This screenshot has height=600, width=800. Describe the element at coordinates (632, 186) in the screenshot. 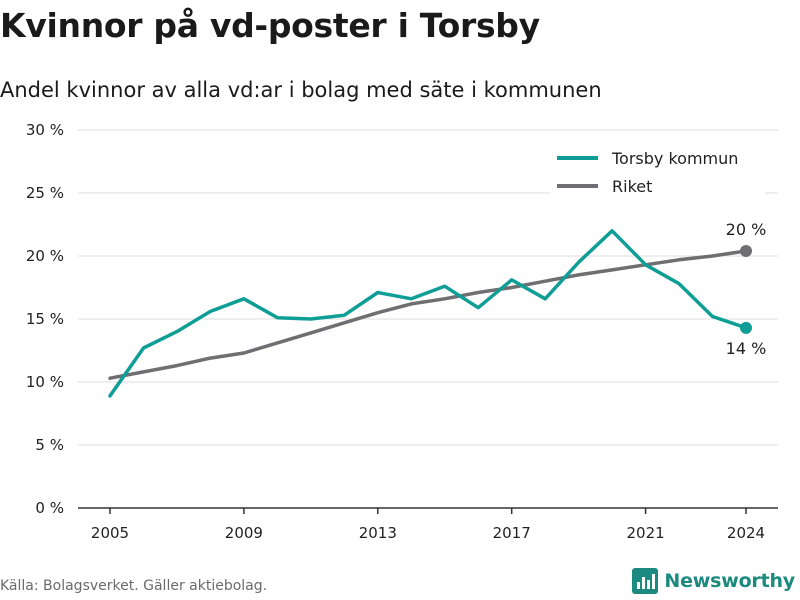

I see `legend-label: Riket` at that location.